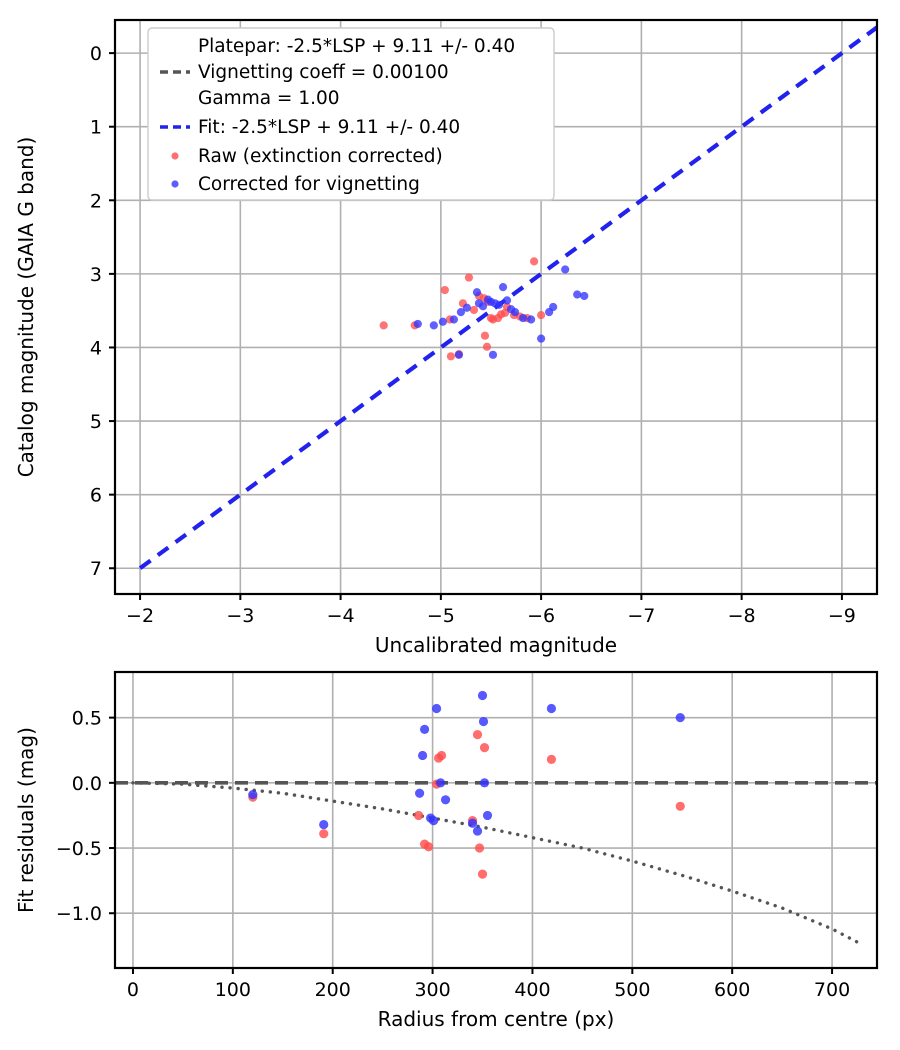  Describe the element at coordinates (333, 990) in the screenshot. I see `bottom-xtick-label: 200` at that location.